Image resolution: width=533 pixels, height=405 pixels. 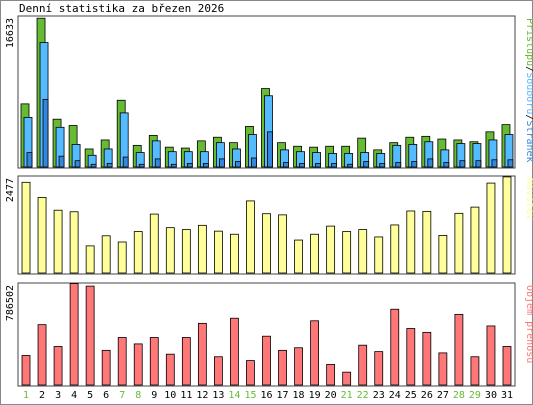 I want to click on x-tick-label-day-1: 1, so click(x=26, y=395).